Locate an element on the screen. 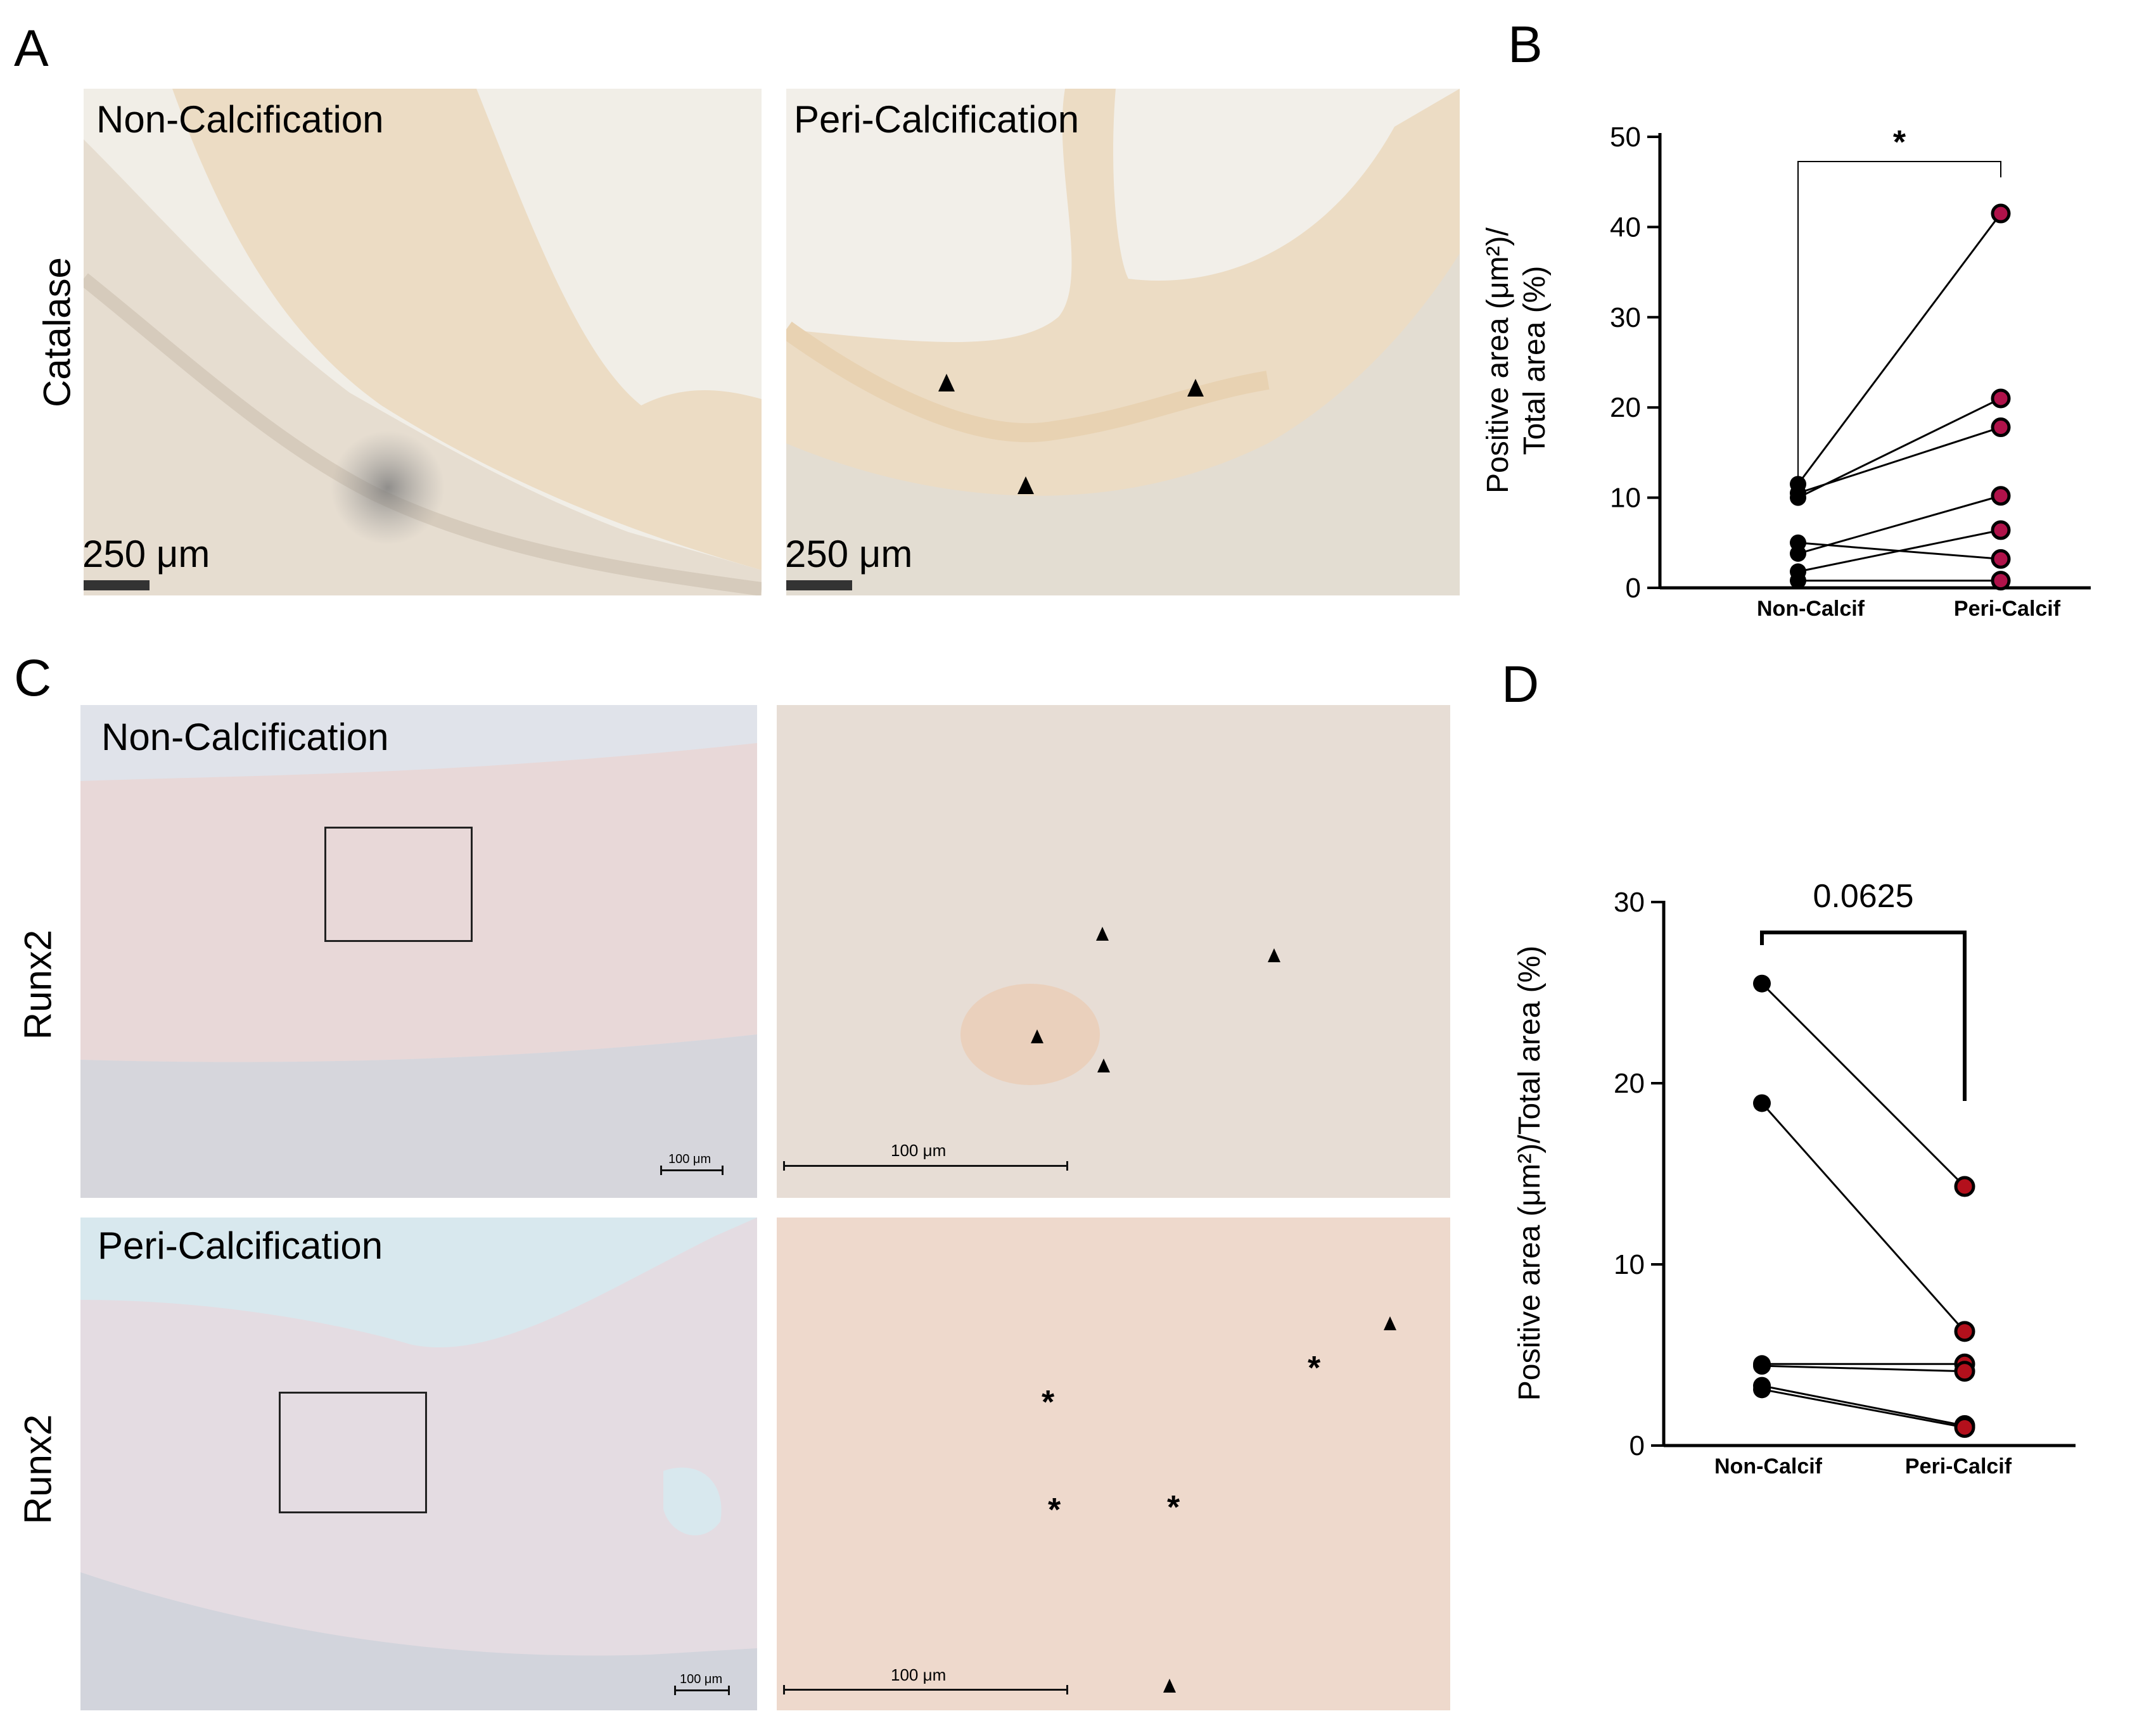 Image resolution: width=2156 pixels, height=1723 pixels. panel-letter-c: C is located at coordinates (33, 678).